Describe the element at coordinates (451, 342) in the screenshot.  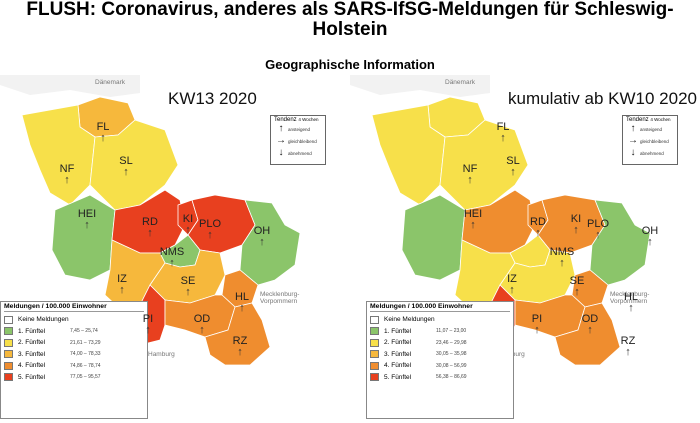
I see `legend-range: 23,46 – 29,98` at that location.